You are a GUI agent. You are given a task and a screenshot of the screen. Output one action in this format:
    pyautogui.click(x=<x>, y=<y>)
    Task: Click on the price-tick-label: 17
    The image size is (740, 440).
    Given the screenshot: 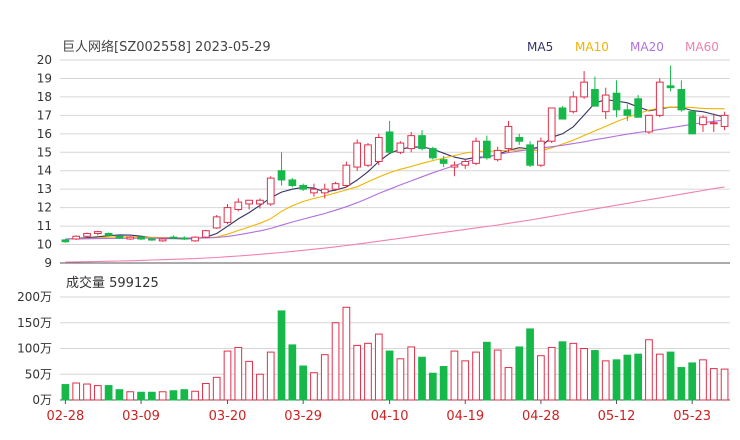 What is the action you would take?
    pyautogui.click(x=44, y=115)
    